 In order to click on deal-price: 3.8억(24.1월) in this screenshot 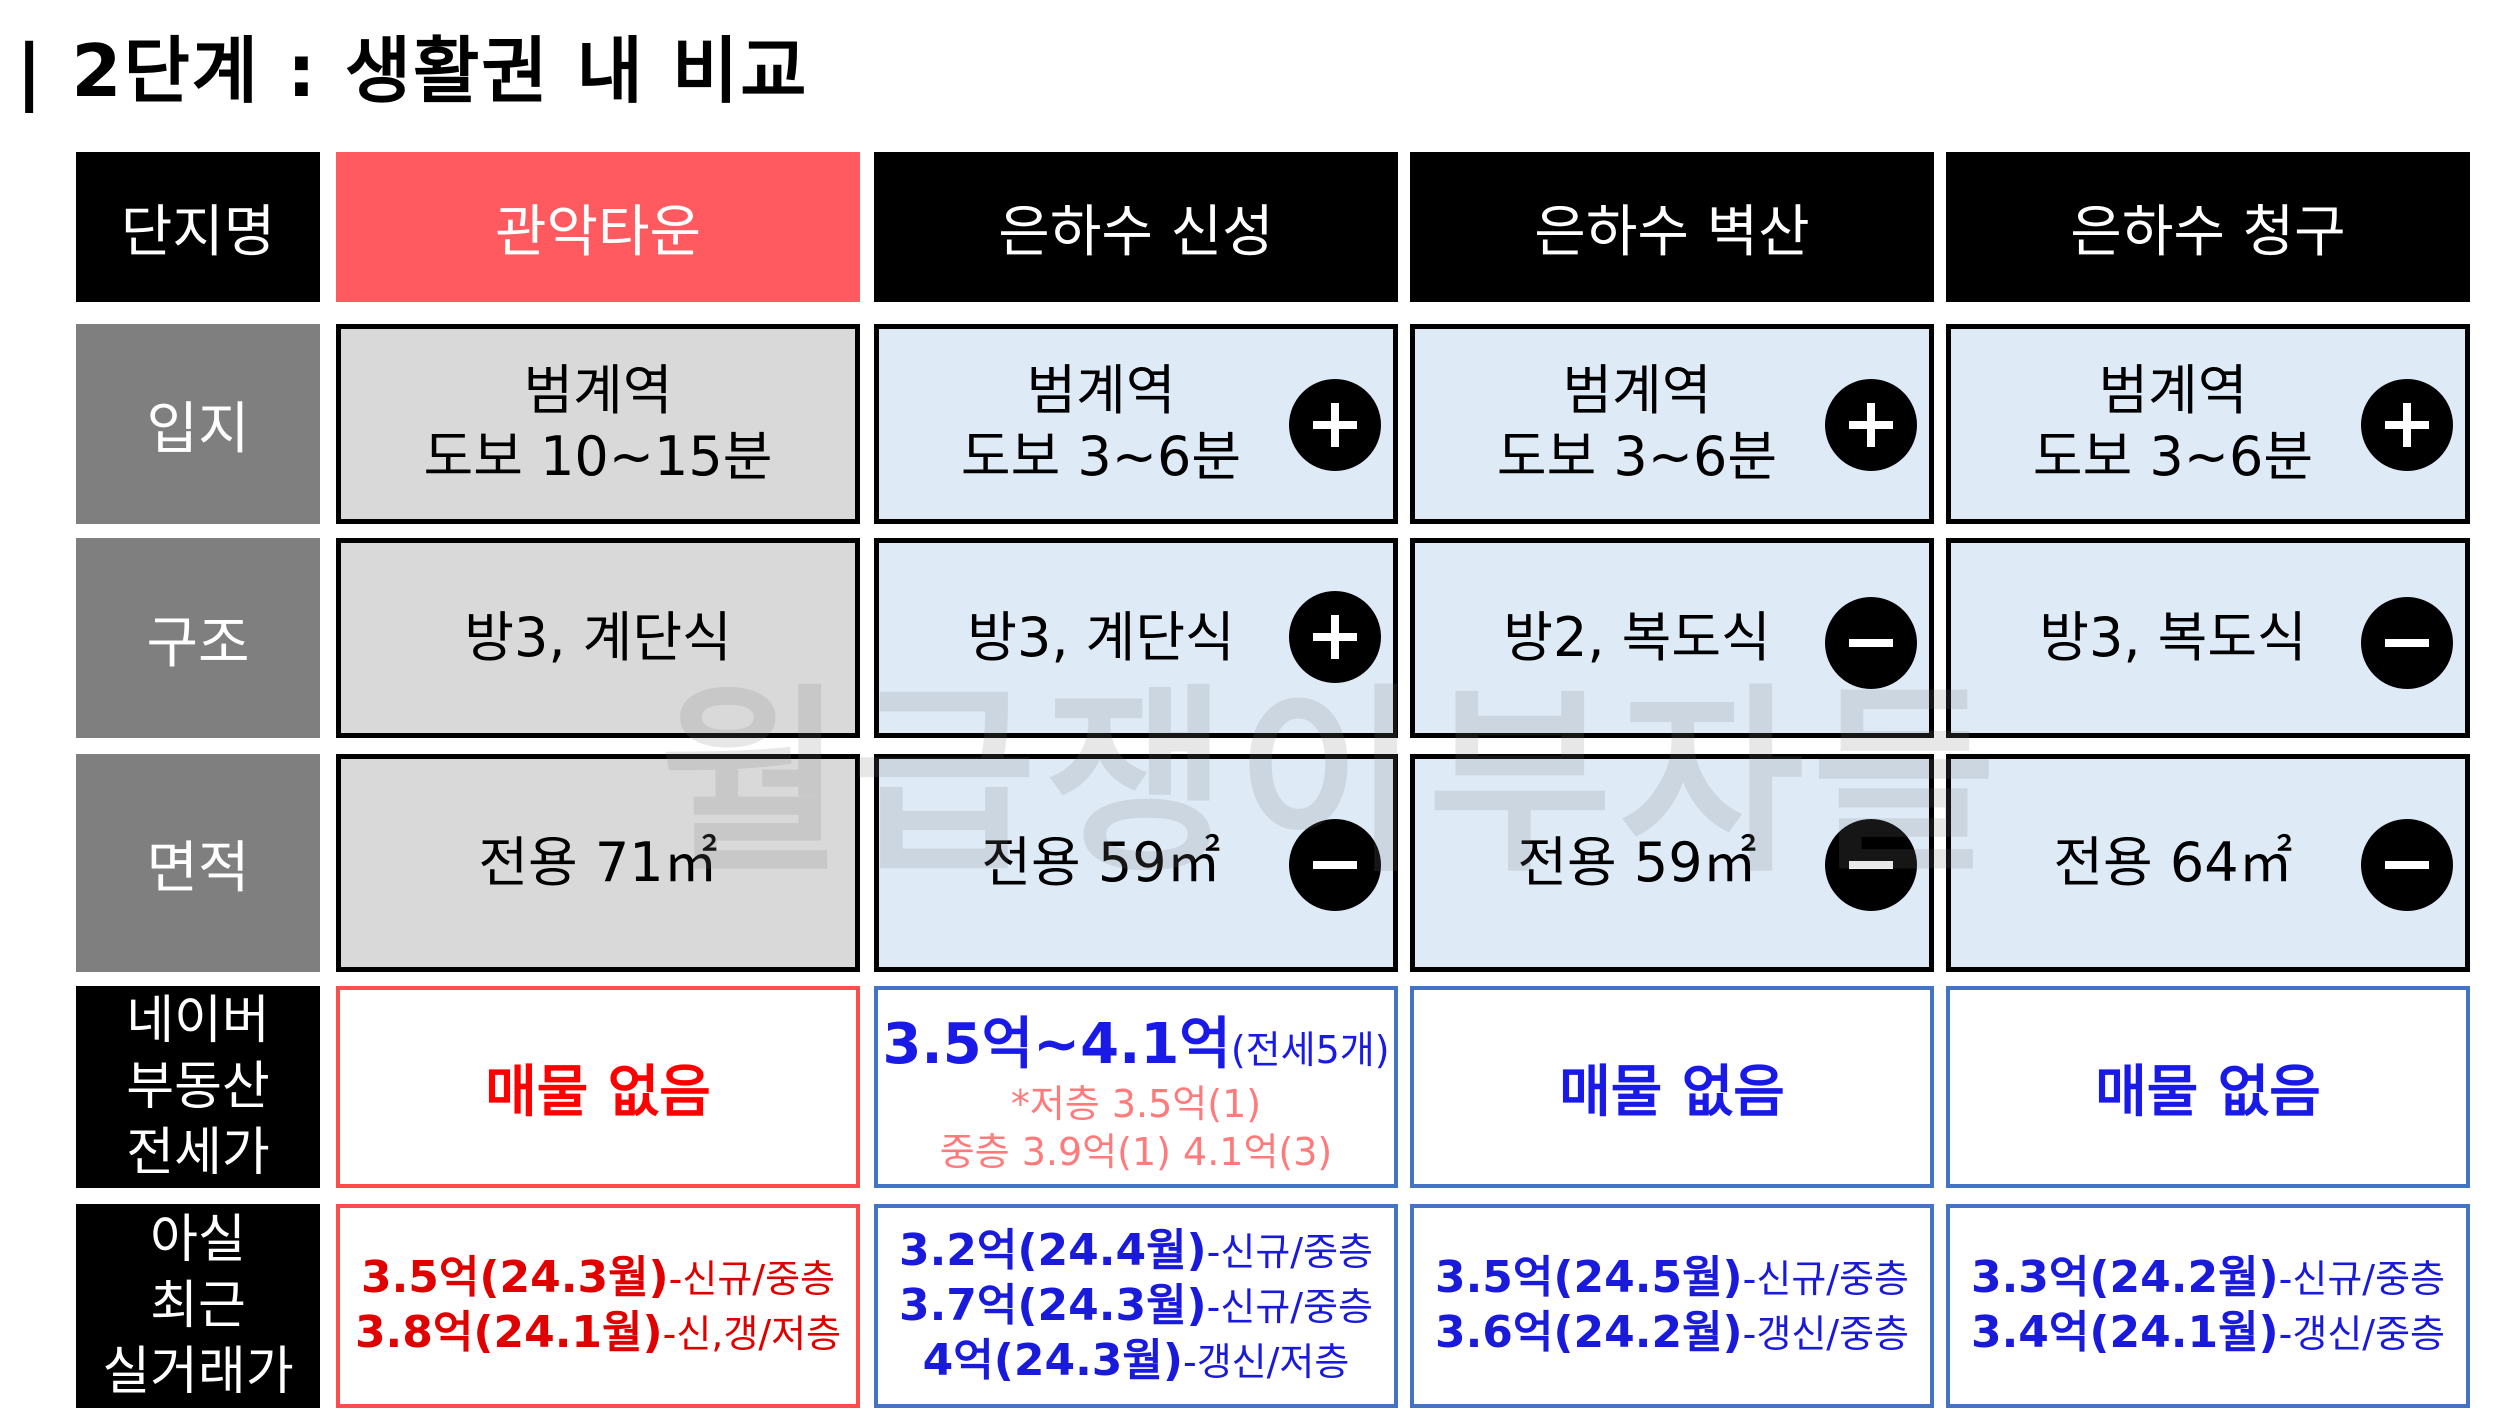, I will do `click(508, 1332)`.